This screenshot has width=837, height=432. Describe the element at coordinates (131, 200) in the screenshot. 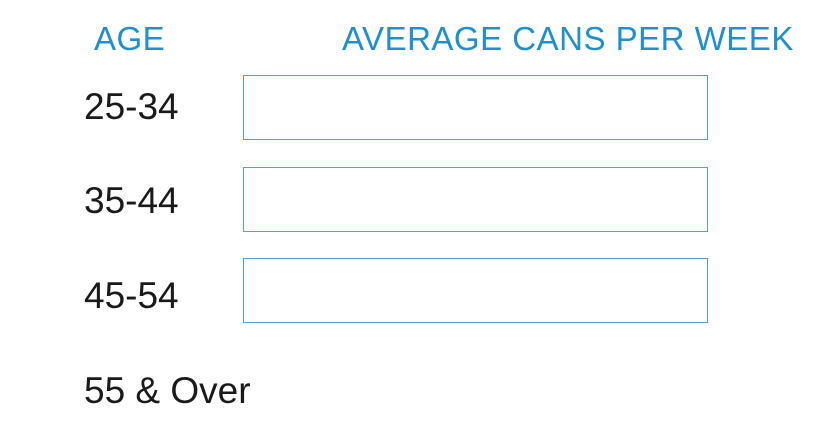

I see `age-label-35-44: 35-44` at that location.